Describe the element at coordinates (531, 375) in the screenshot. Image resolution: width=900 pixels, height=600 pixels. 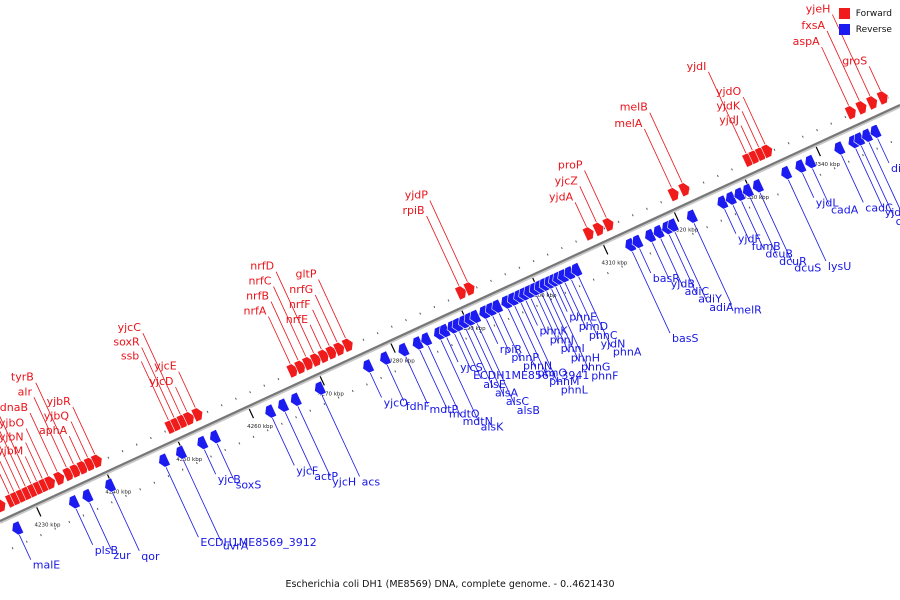
I see `reverse-gene-label: ECDH1ME8569_3941` at that location.